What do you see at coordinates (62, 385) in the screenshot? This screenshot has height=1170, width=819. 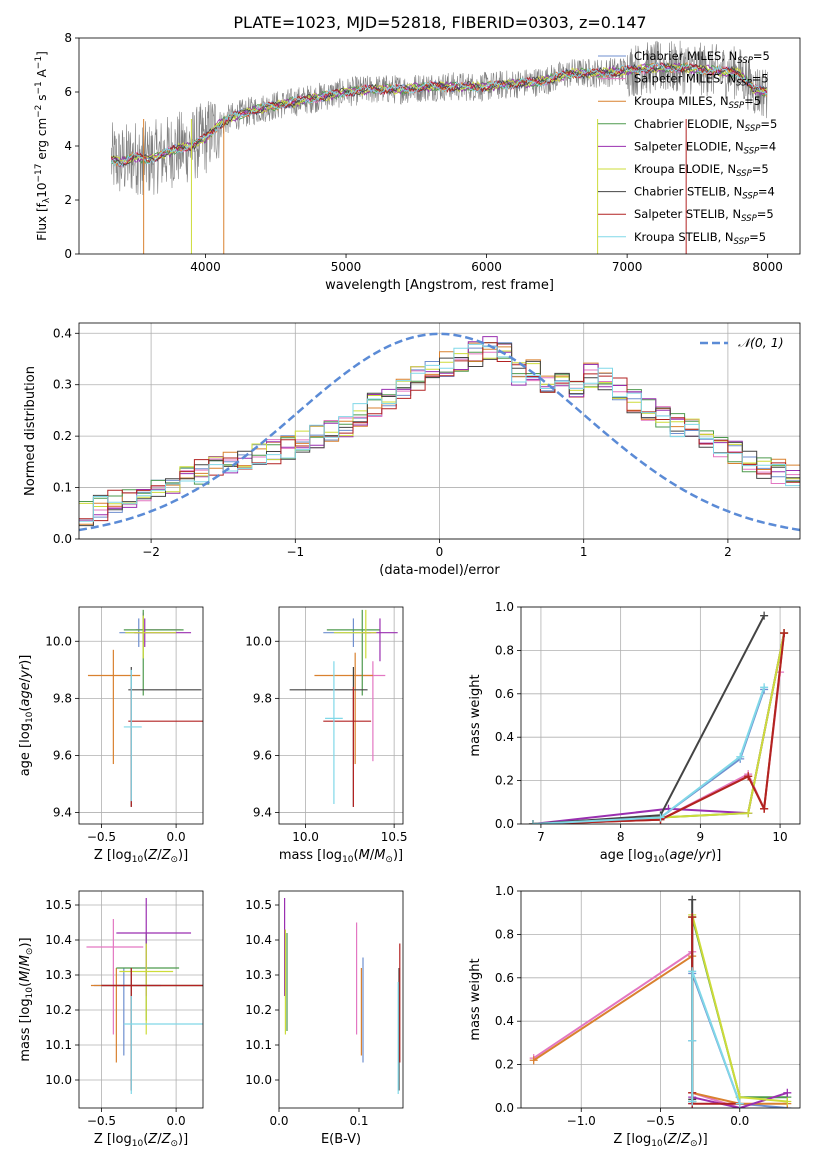 I see `y-tick-label: 0.3` at bounding box center [62, 385].